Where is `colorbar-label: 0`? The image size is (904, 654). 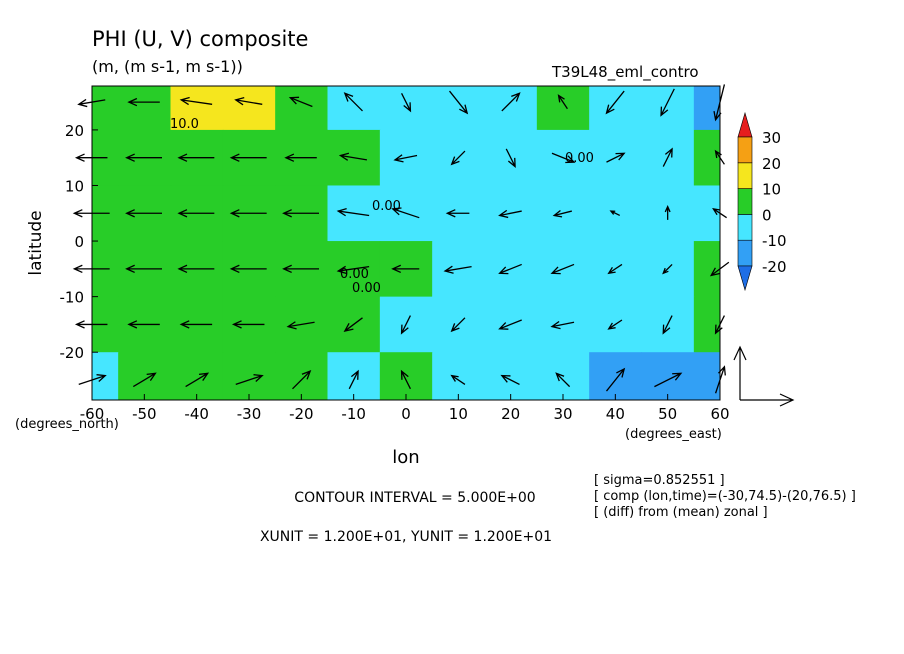 colorbar-label: 0 is located at coordinates (767, 215).